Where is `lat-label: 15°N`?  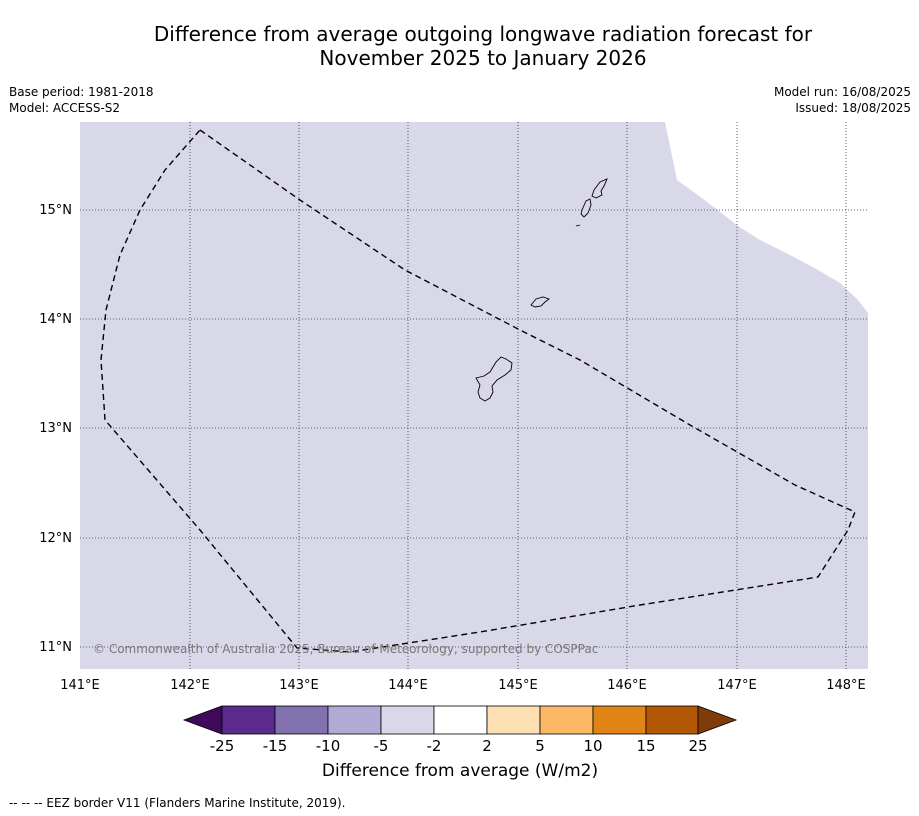
lat-label: 15°N is located at coordinates (55, 210).